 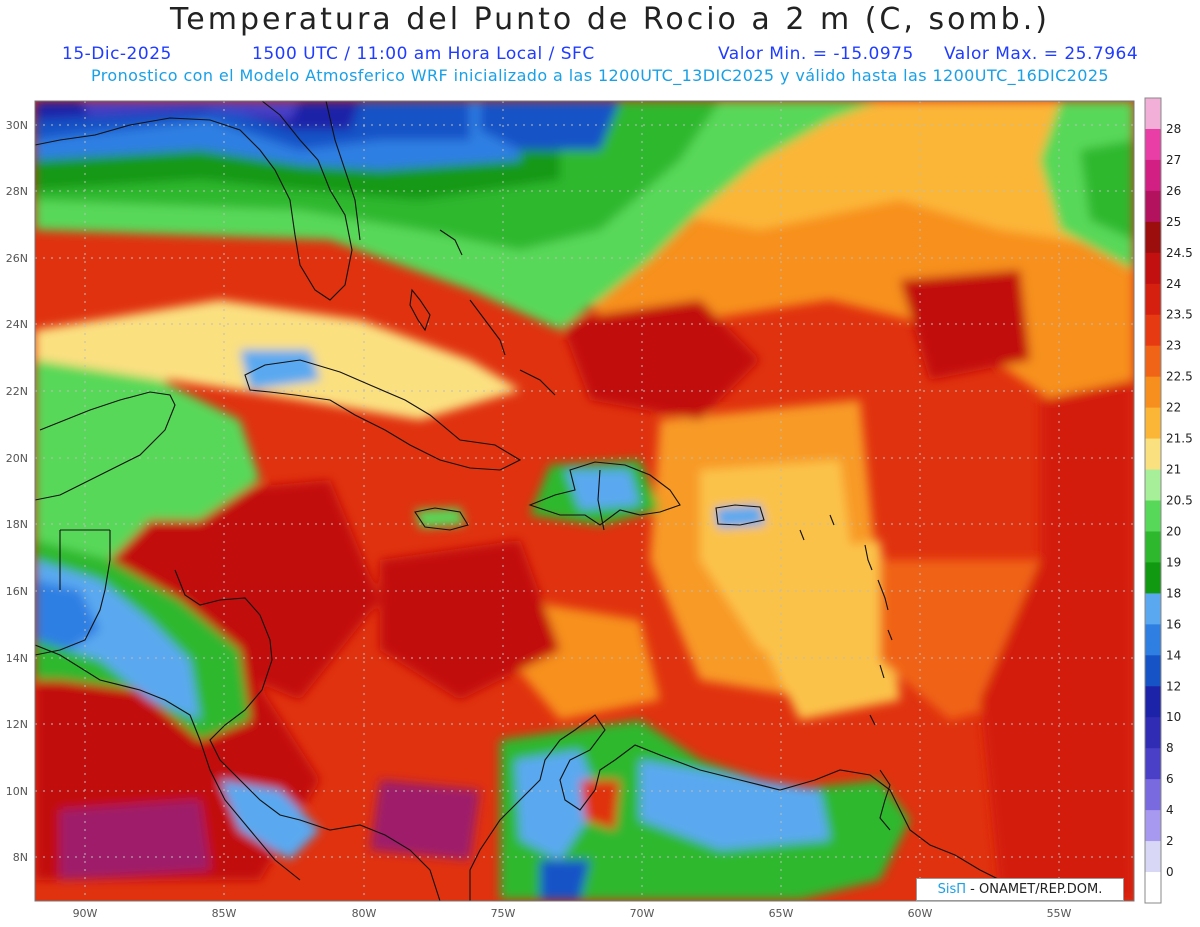 I want to click on lon-label: 70W, so click(x=642, y=913).